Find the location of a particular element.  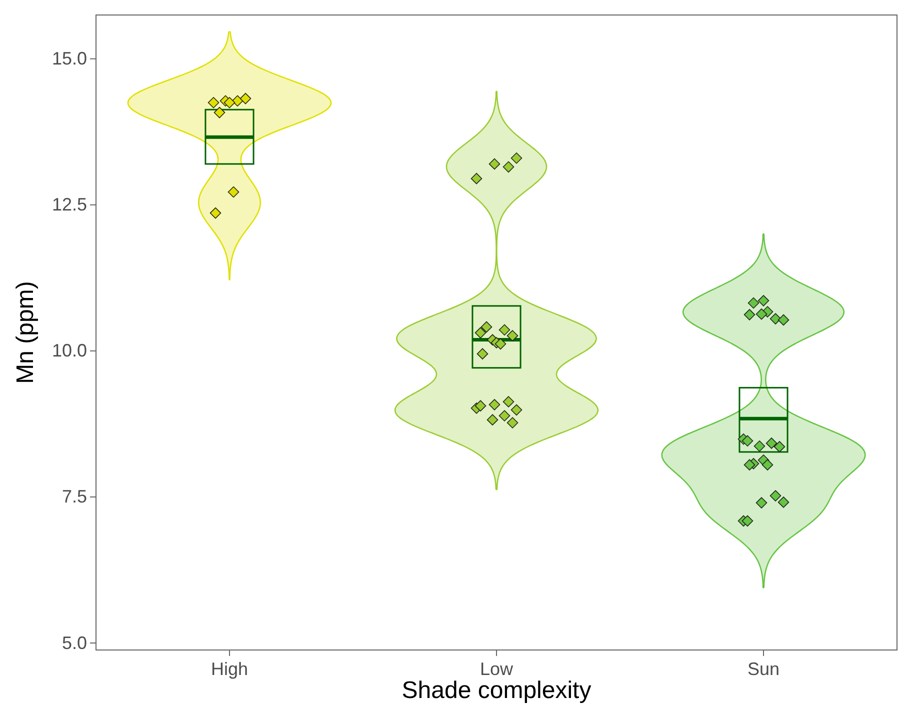

y-tick-label: 12.5 is located at coordinates (69, 204).